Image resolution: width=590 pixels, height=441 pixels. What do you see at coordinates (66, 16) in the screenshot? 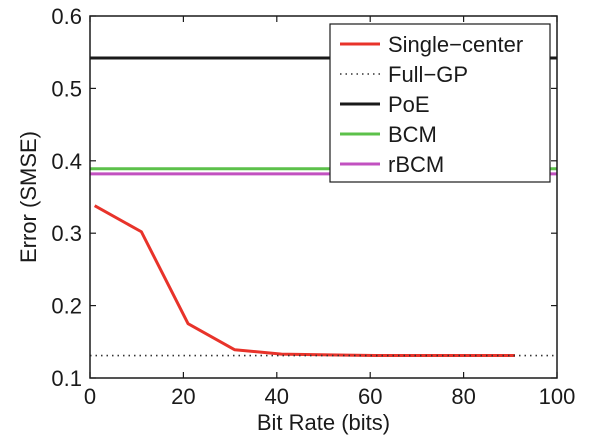
I see `y-tick-label: 0.6` at bounding box center [66, 16].